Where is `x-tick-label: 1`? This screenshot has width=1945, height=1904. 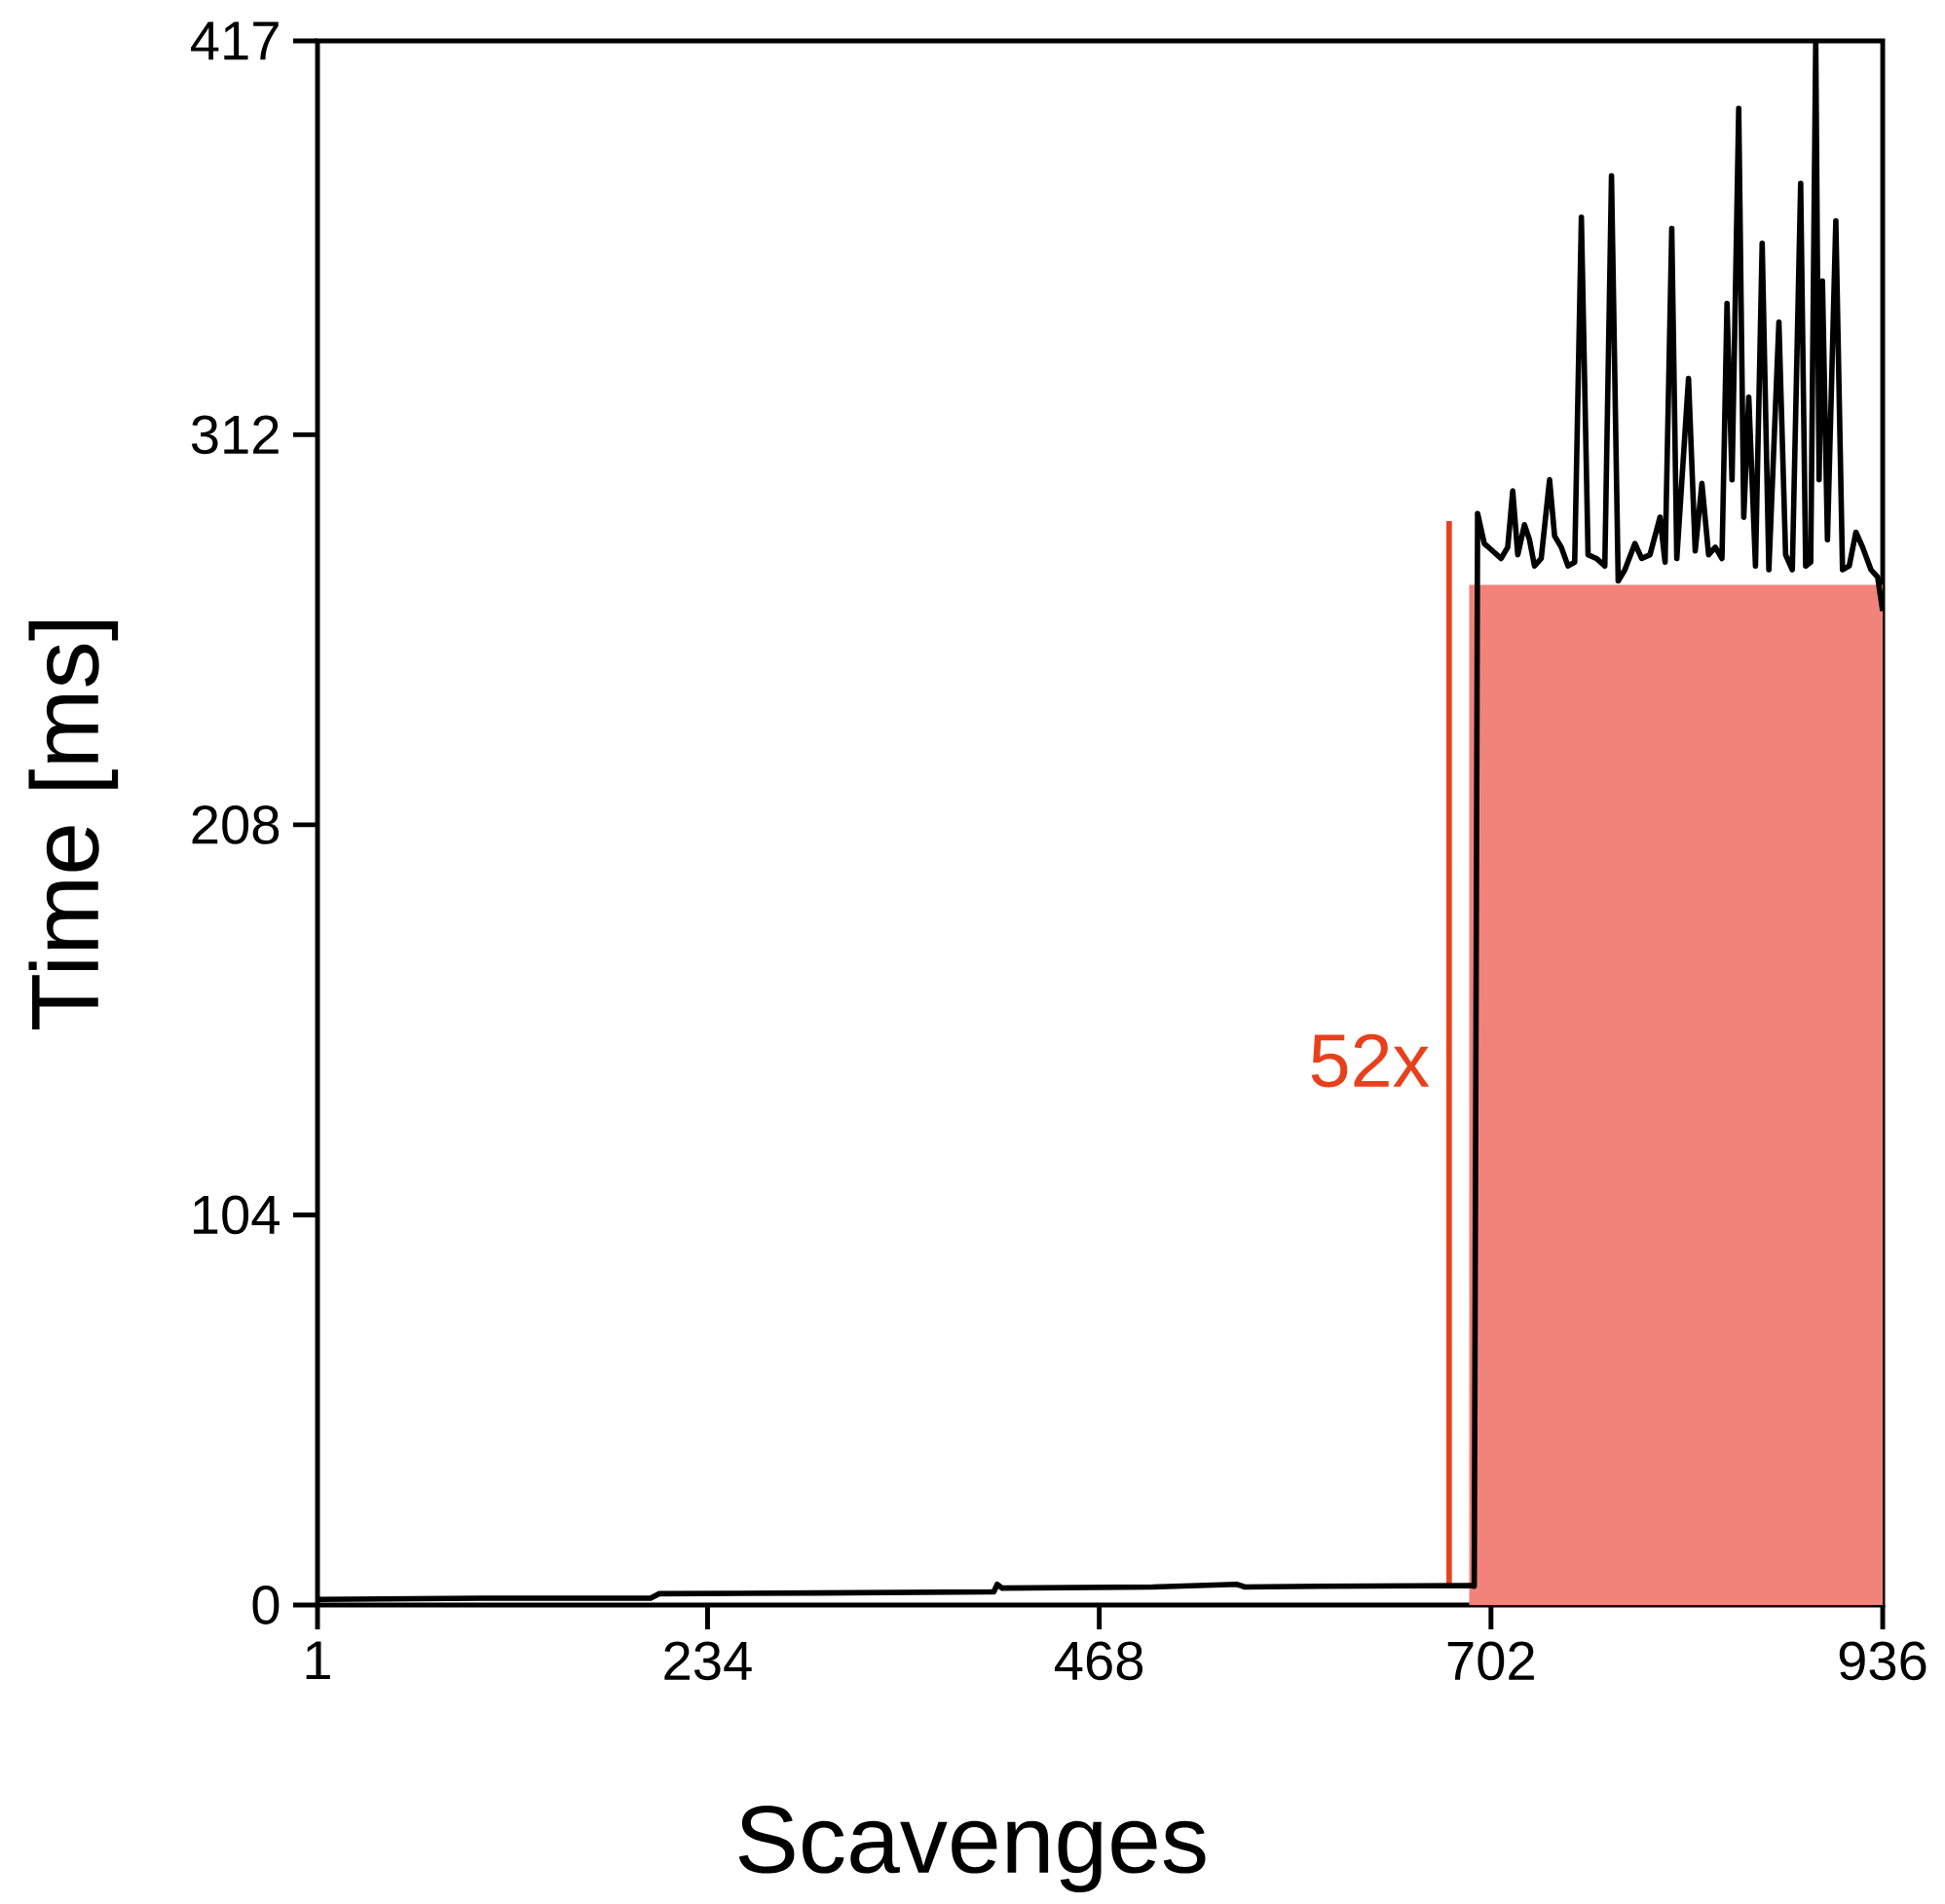
x-tick-label: 1 is located at coordinates (318, 1660).